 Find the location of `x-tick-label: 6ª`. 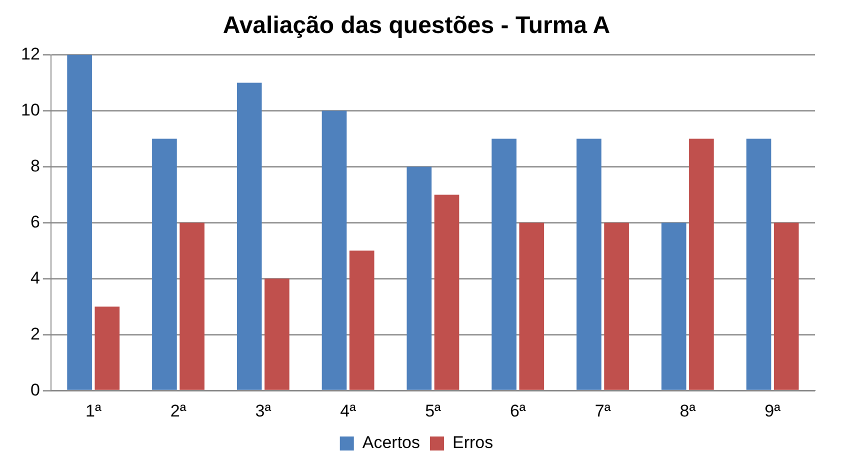

x-tick-label: 6ª is located at coordinates (518, 410).